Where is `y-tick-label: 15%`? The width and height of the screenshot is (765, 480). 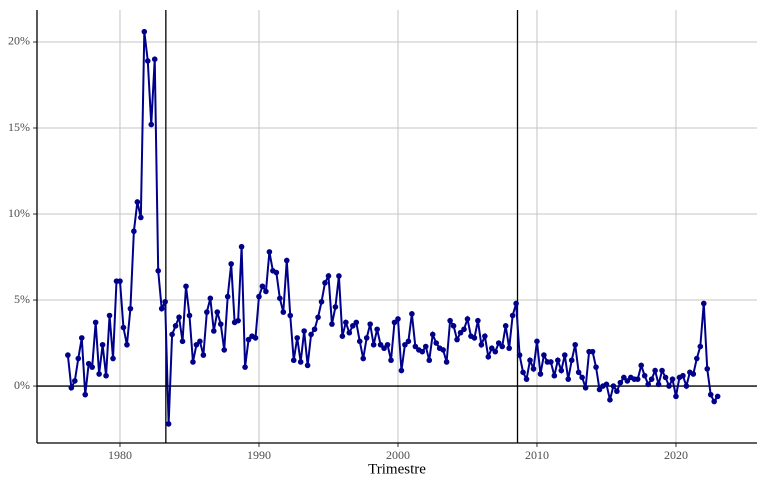
y-tick-label: 15% is located at coordinates (19, 127).